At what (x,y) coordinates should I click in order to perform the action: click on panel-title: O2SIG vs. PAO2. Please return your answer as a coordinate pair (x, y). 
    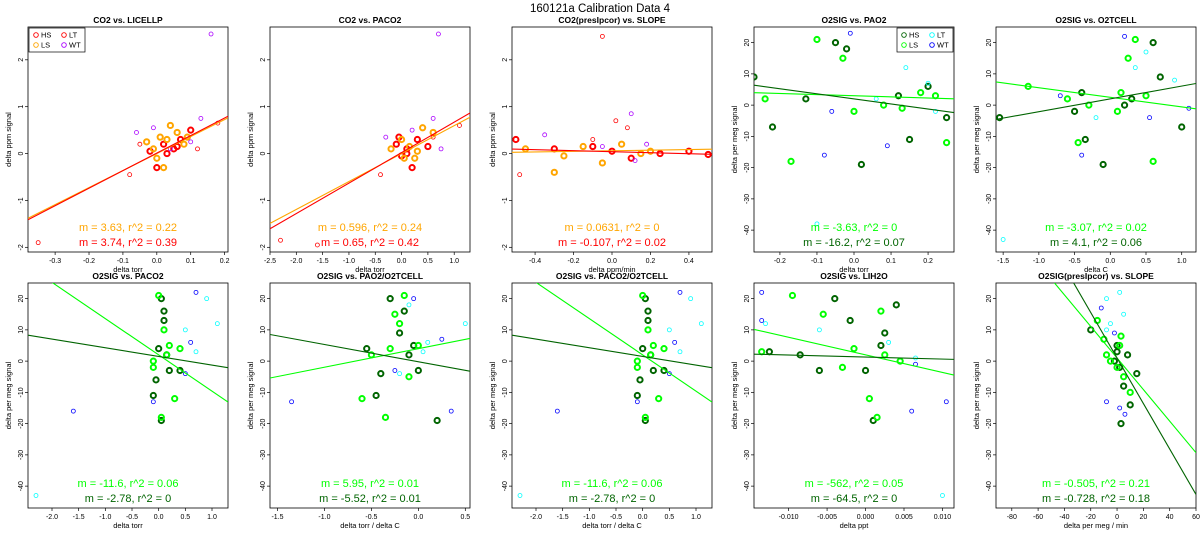
    Looking at the image, I should click on (853, 20).